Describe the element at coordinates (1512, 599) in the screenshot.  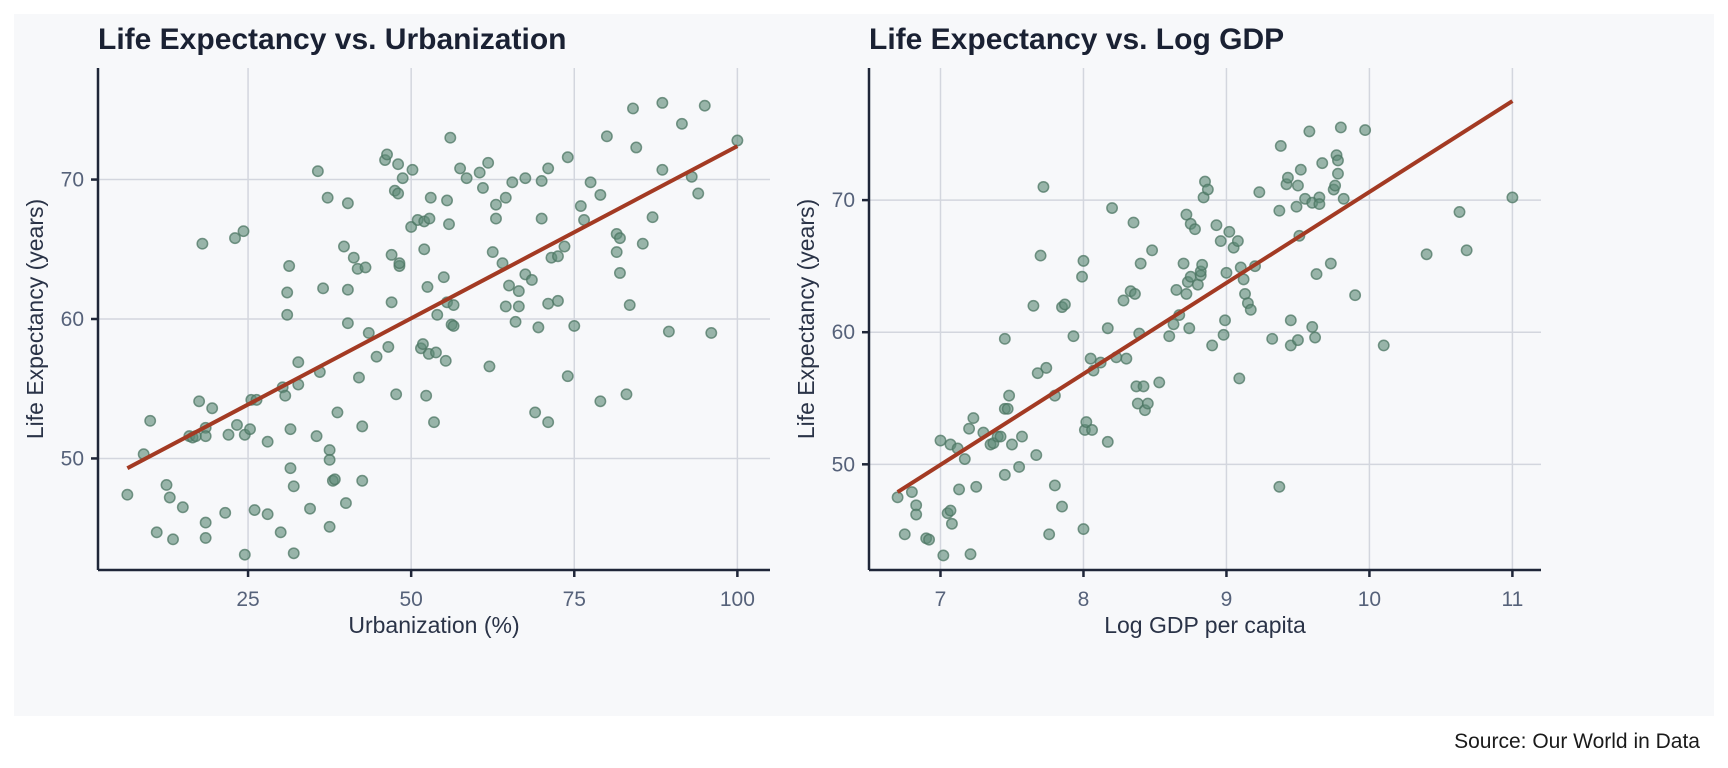
I see `x-tick-label: 11` at that location.